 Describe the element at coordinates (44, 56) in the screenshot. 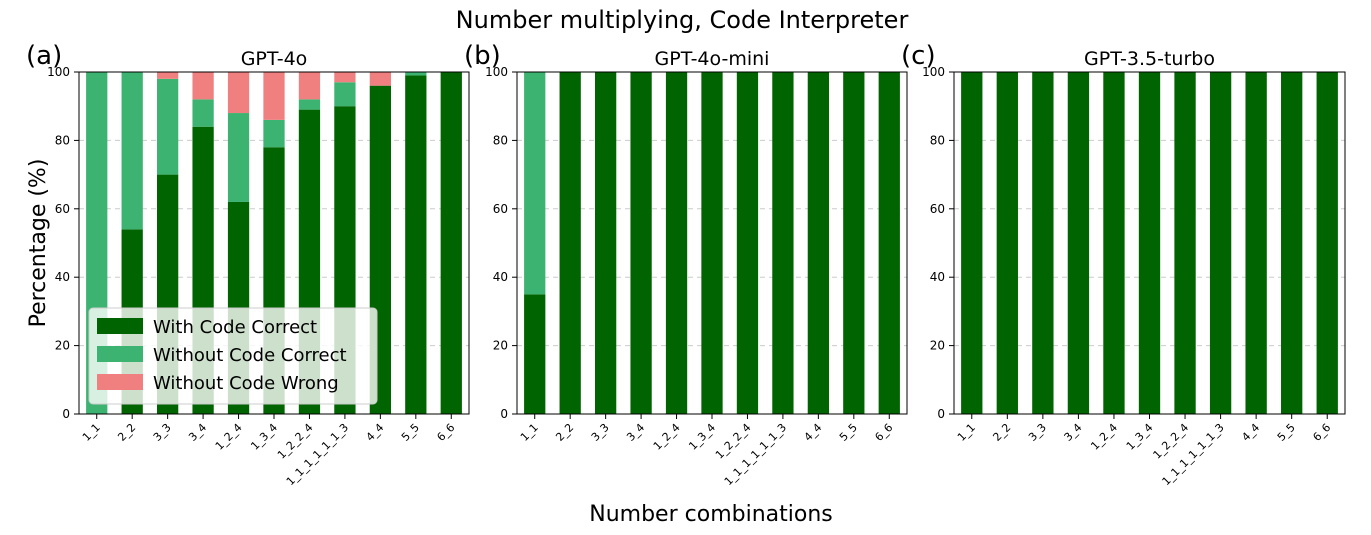

I see `panel-label: (a)` at that location.